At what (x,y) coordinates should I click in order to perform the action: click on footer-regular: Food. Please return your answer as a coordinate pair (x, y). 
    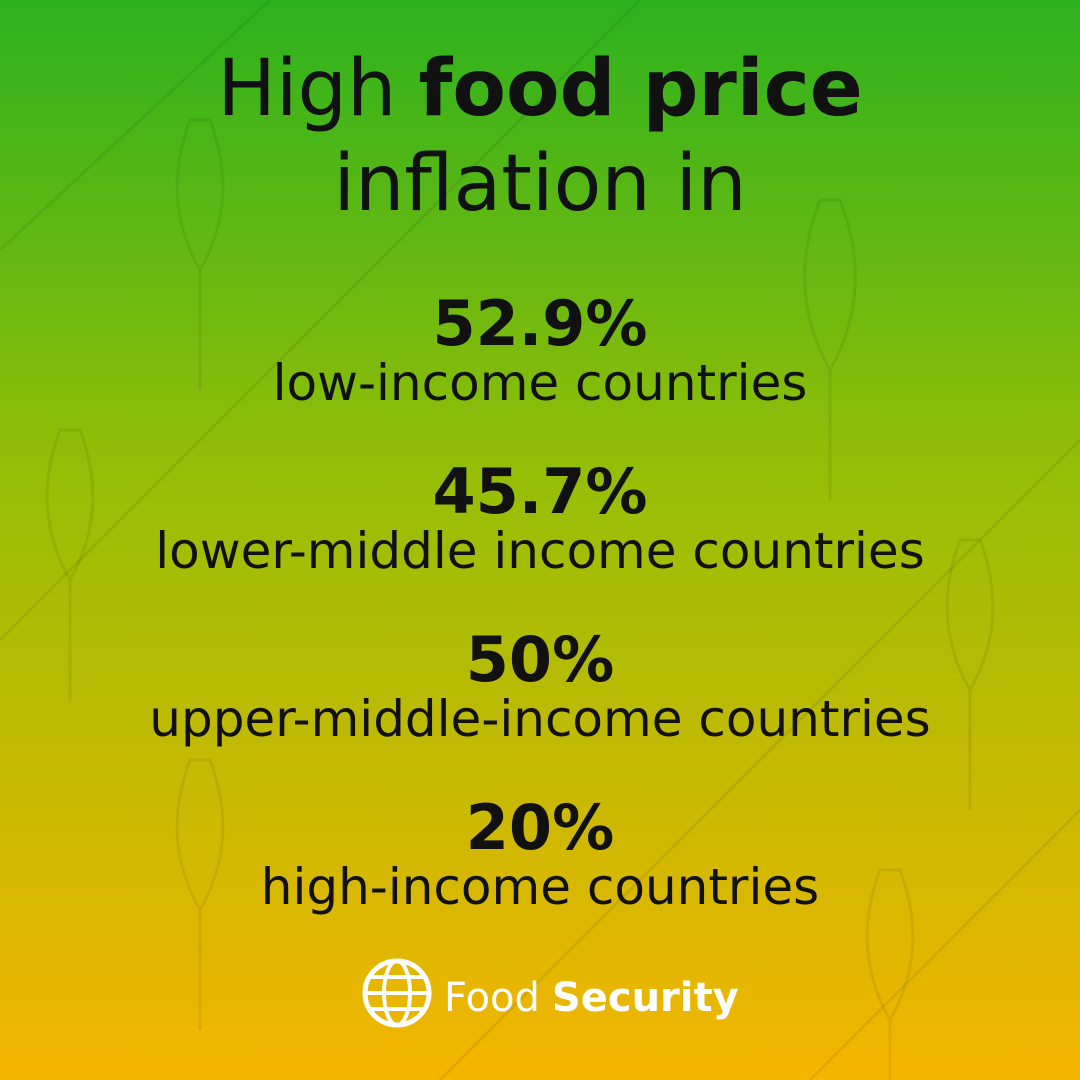
    Looking at the image, I should click on (492, 998).